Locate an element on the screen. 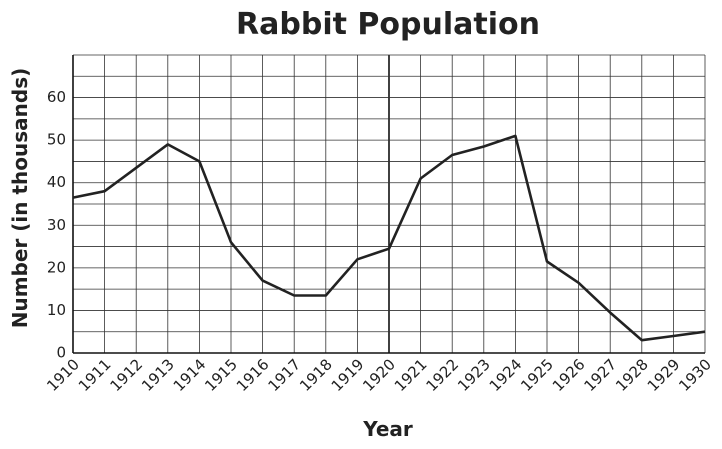 The height and width of the screenshot is (449, 722). x-tick-label: 1930 is located at coordinates (695, 375).